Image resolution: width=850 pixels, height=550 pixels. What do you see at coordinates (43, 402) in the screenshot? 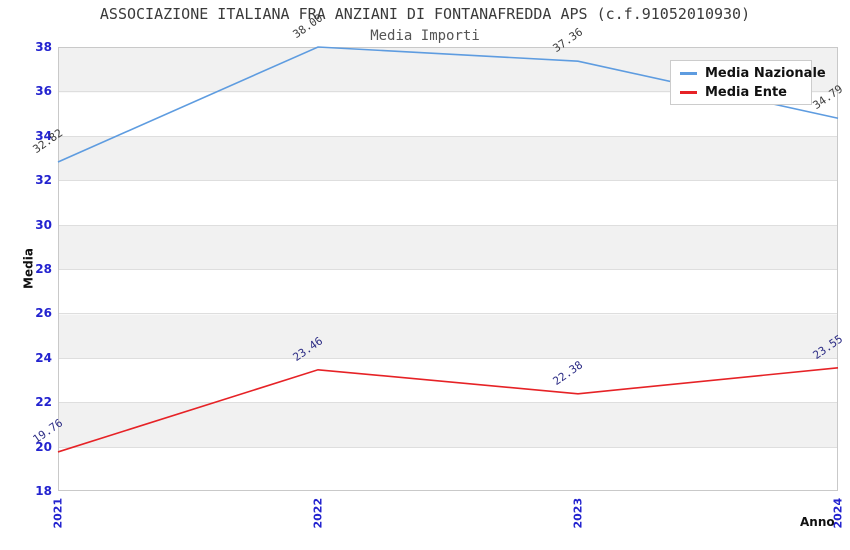
I see `y-tick-label: 22` at bounding box center [43, 402].